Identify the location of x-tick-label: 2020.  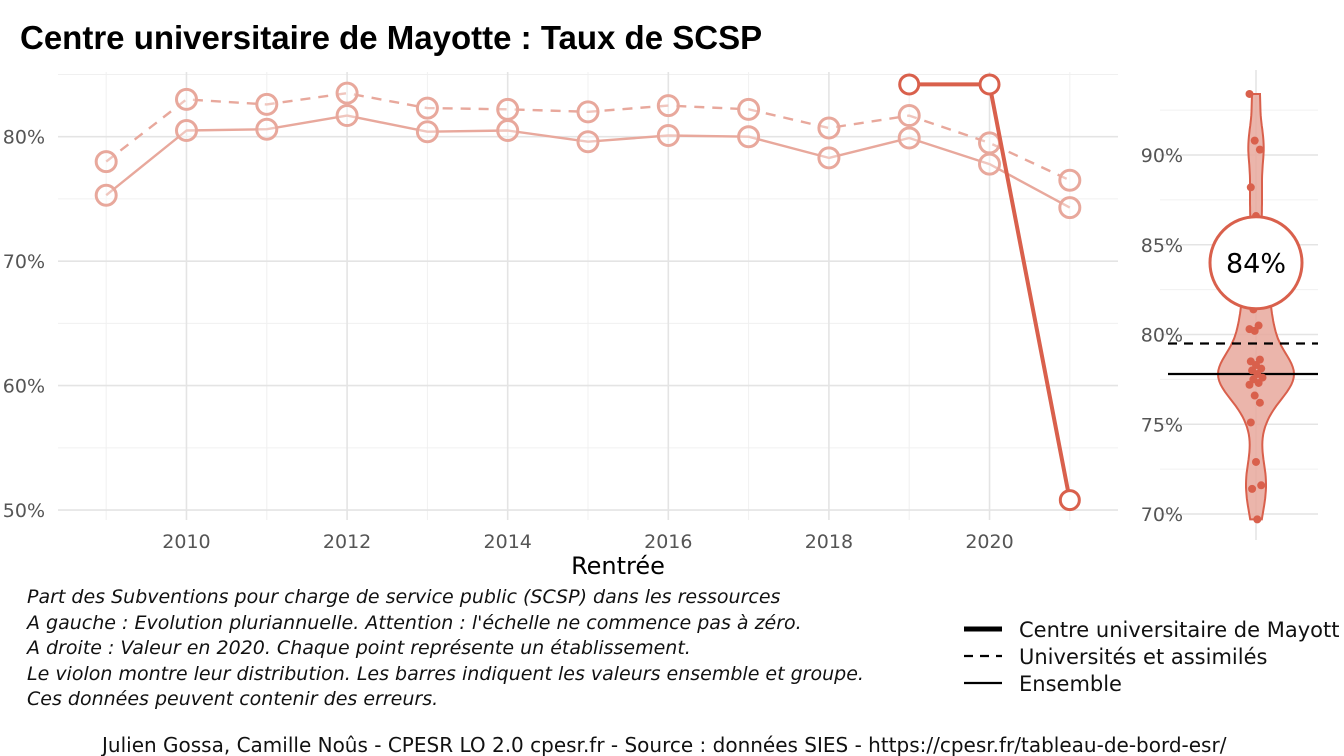
(989, 542).